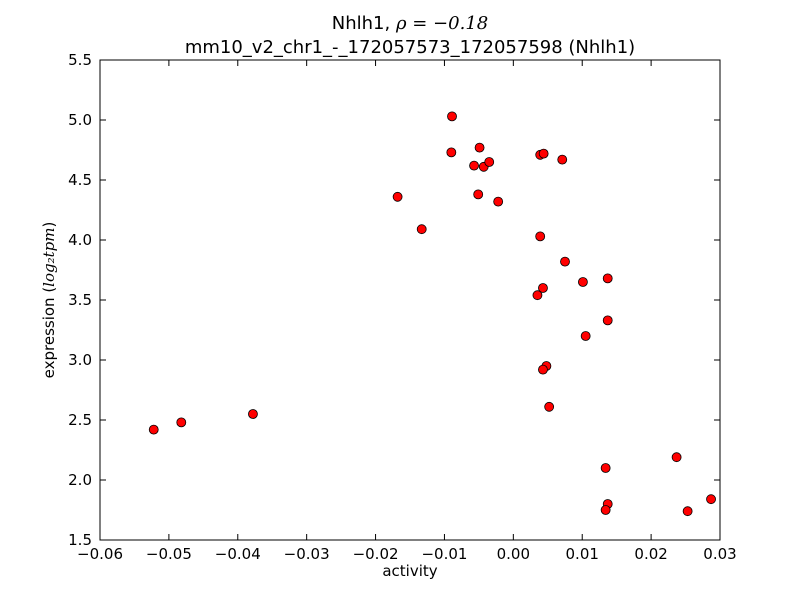  What do you see at coordinates (513, 554) in the screenshot?
I see `x-tick-label: 0.00` at bounding box center [513, 554].